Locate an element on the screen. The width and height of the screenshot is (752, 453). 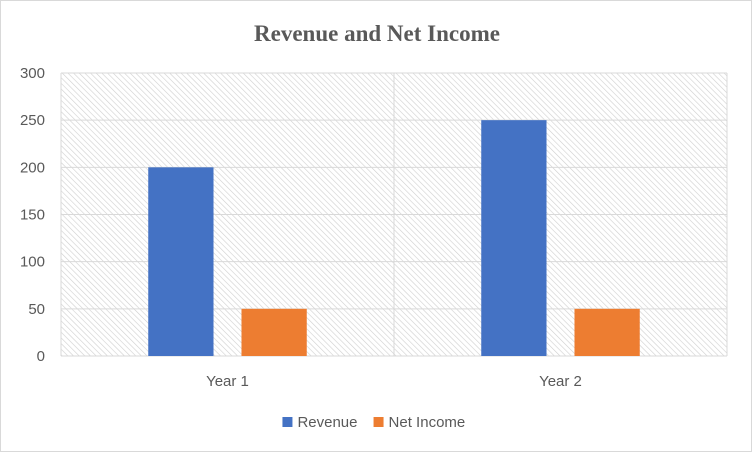
y-tick-label: 100 is located at coordinates (32, 262).